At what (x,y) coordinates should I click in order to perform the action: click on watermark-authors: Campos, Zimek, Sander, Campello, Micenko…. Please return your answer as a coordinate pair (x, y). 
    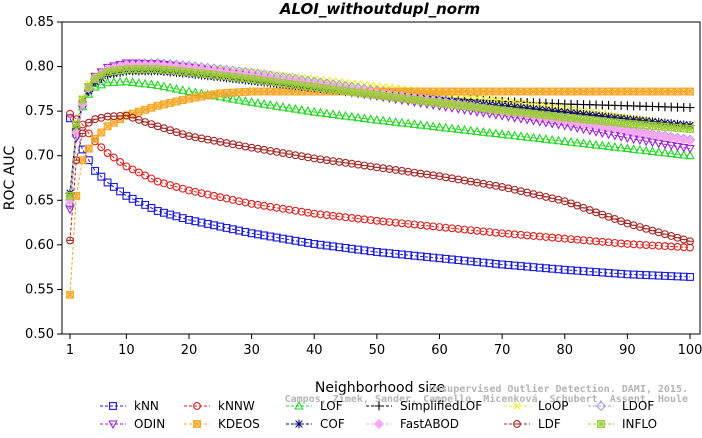
    Looking at the image, I should click on (486, 399).